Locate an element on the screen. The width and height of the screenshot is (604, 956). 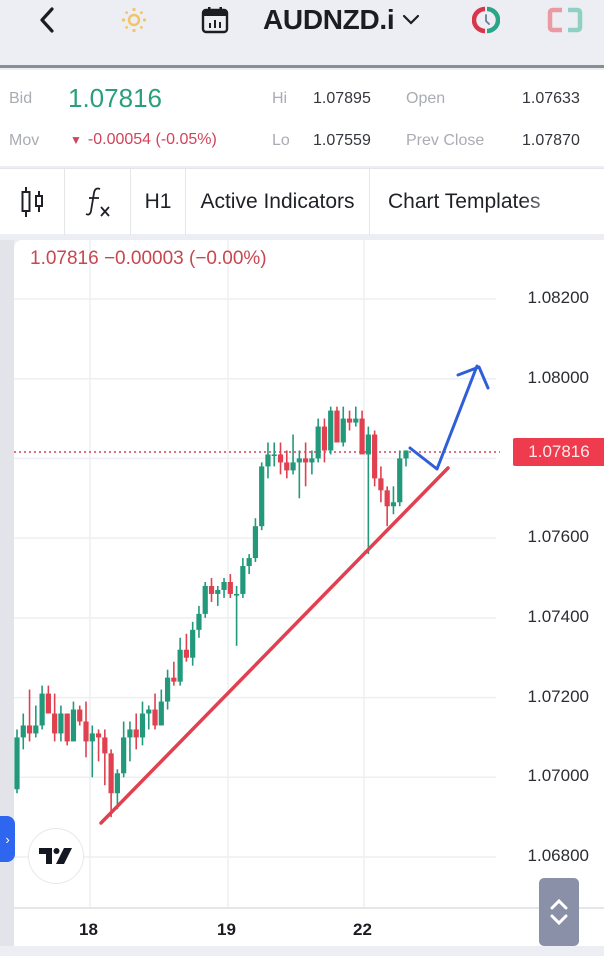
symbol-selector: AUDNZD.i is located at coordinates (341, 20).